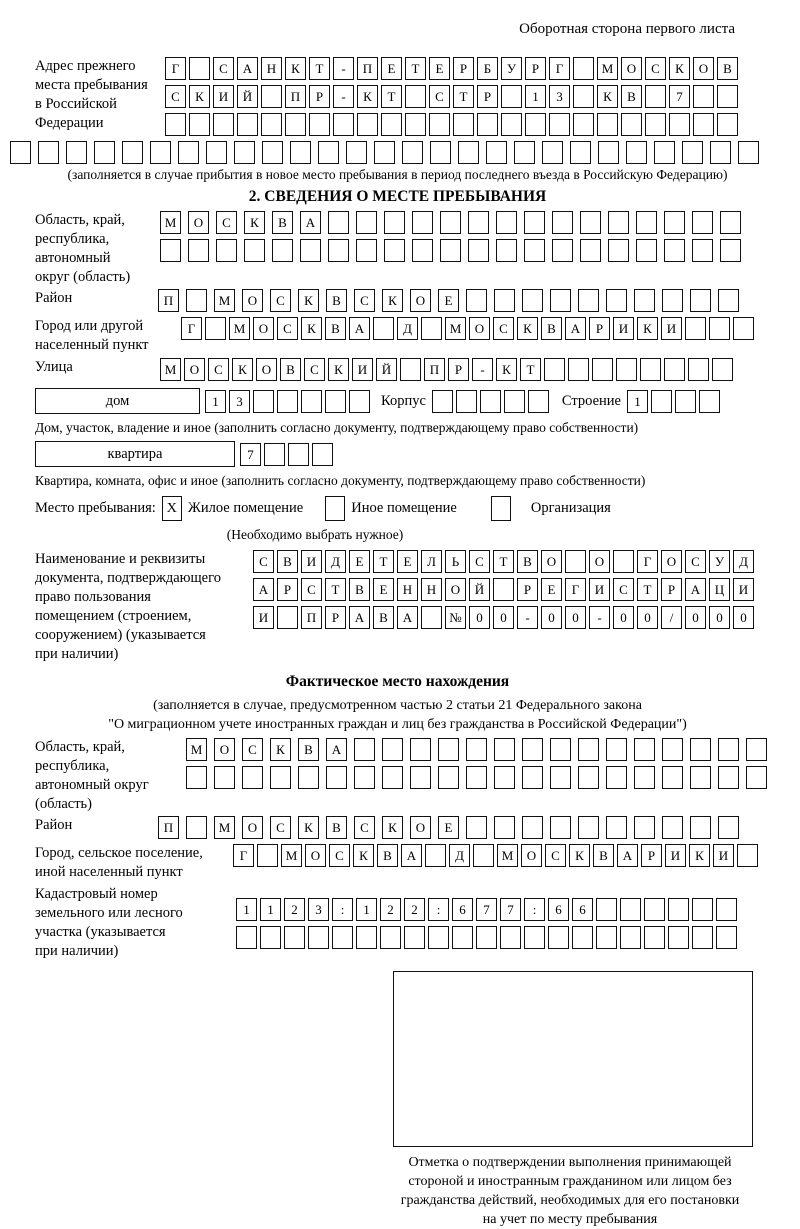 The height and width of the screenshot is (1229, 800). I want to click on char-cell: 0, so click(743, 617).